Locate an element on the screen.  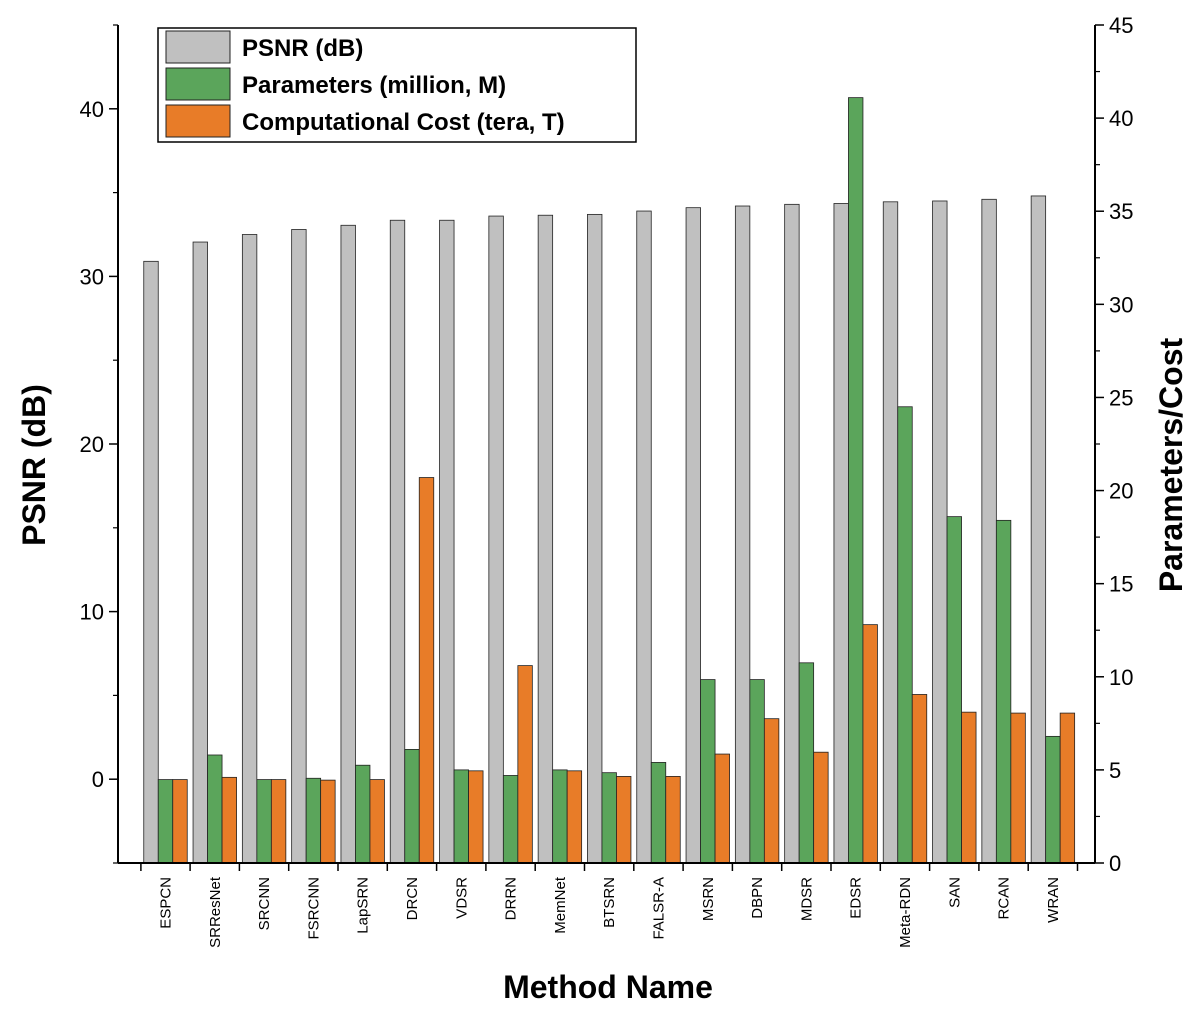
bar-vdsr-psnr is located at coordinates (447, 541).